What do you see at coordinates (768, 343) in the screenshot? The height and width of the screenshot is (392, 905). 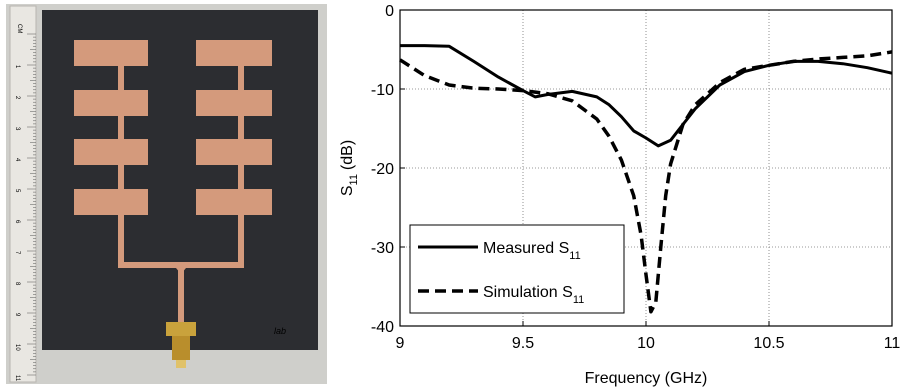 I see `x-tick-label: 10.5` at bounding box center [768, 343].